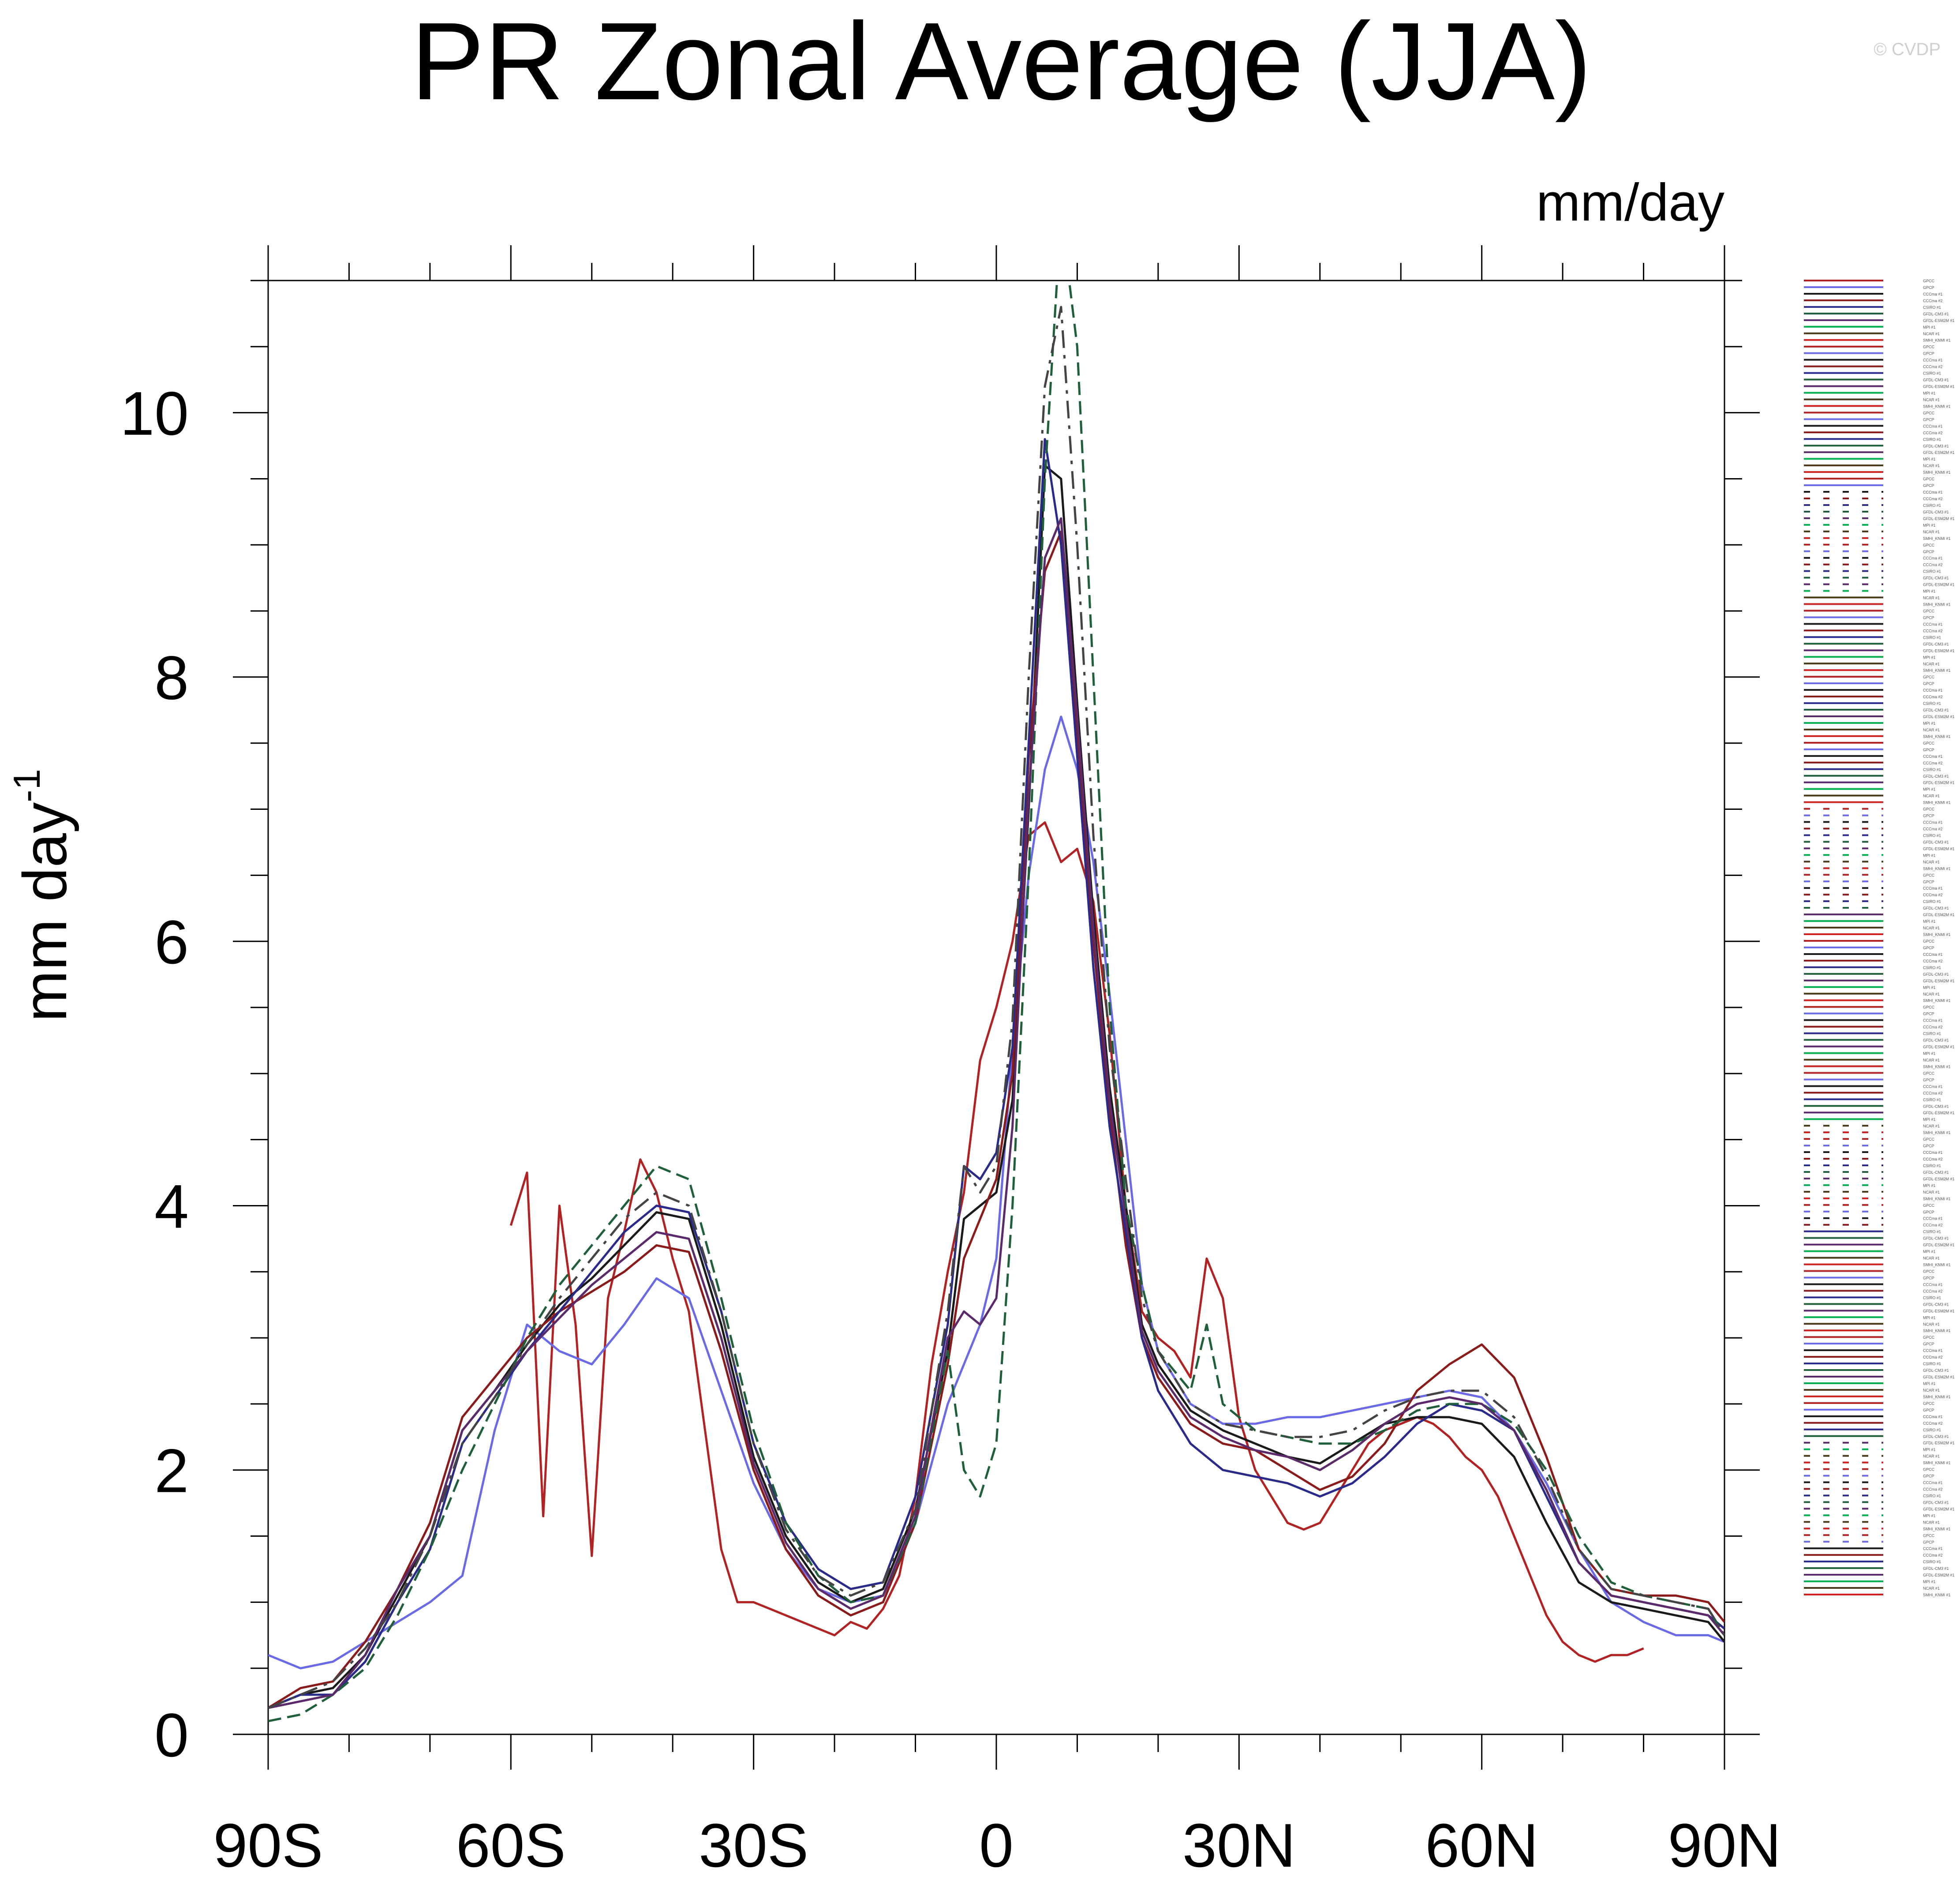 The height and width of the screenshot is (1883, 1960). Describe the element at coordinates (753, 1845) in the screenshot. I see `x-tick-label: 30S` at that location.